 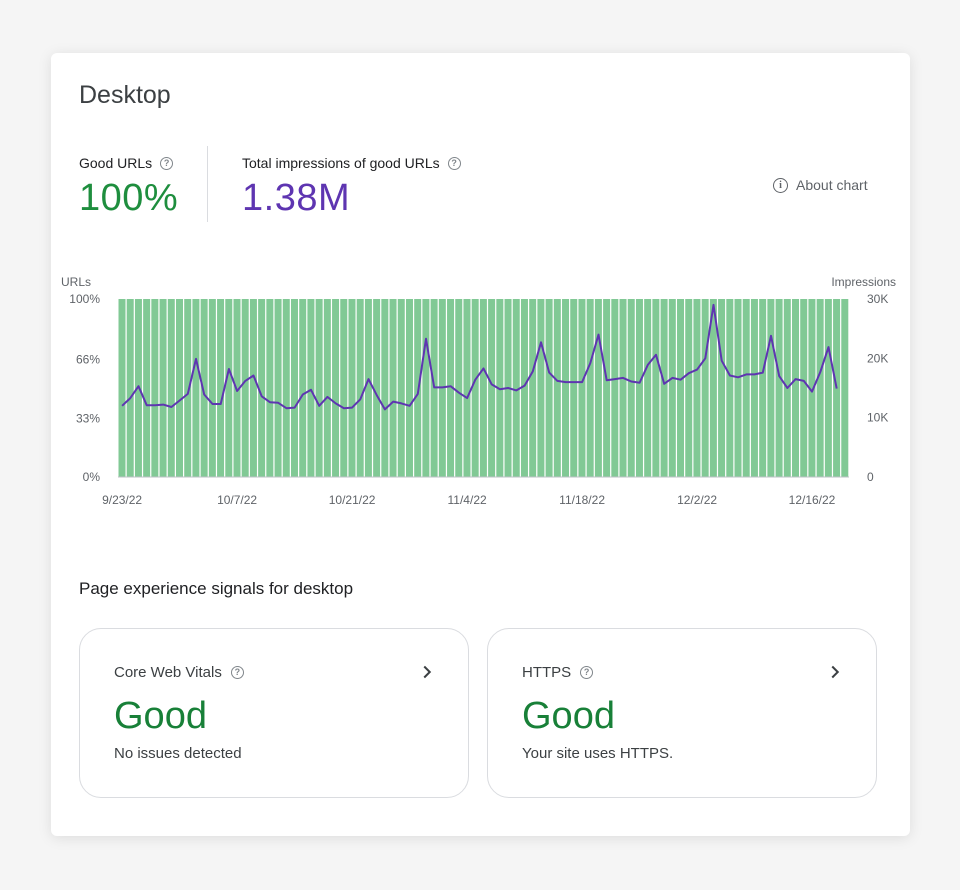 I want to click on https-tile: HTTPS ? Good Your site uses HTTPS., so click(x=682, y=713).